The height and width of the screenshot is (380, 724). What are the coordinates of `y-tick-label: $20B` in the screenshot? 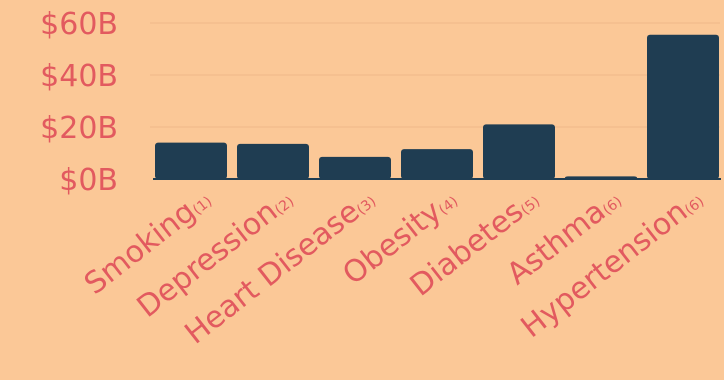 It's located at (79, 128).